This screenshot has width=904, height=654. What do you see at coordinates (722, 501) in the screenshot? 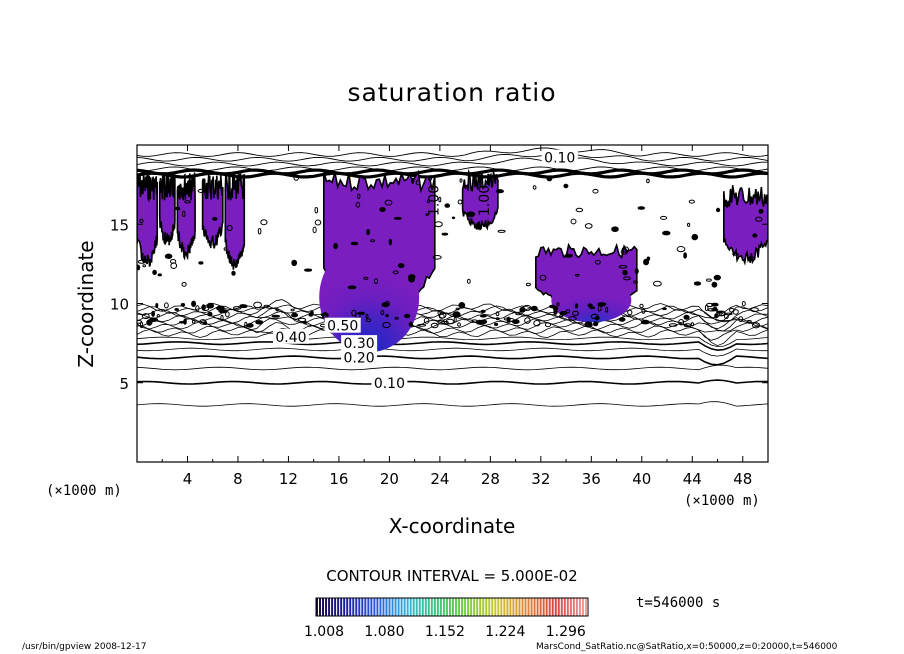
I see `x-unit-right: (×1000 m)` at bounding box center [722, 501].